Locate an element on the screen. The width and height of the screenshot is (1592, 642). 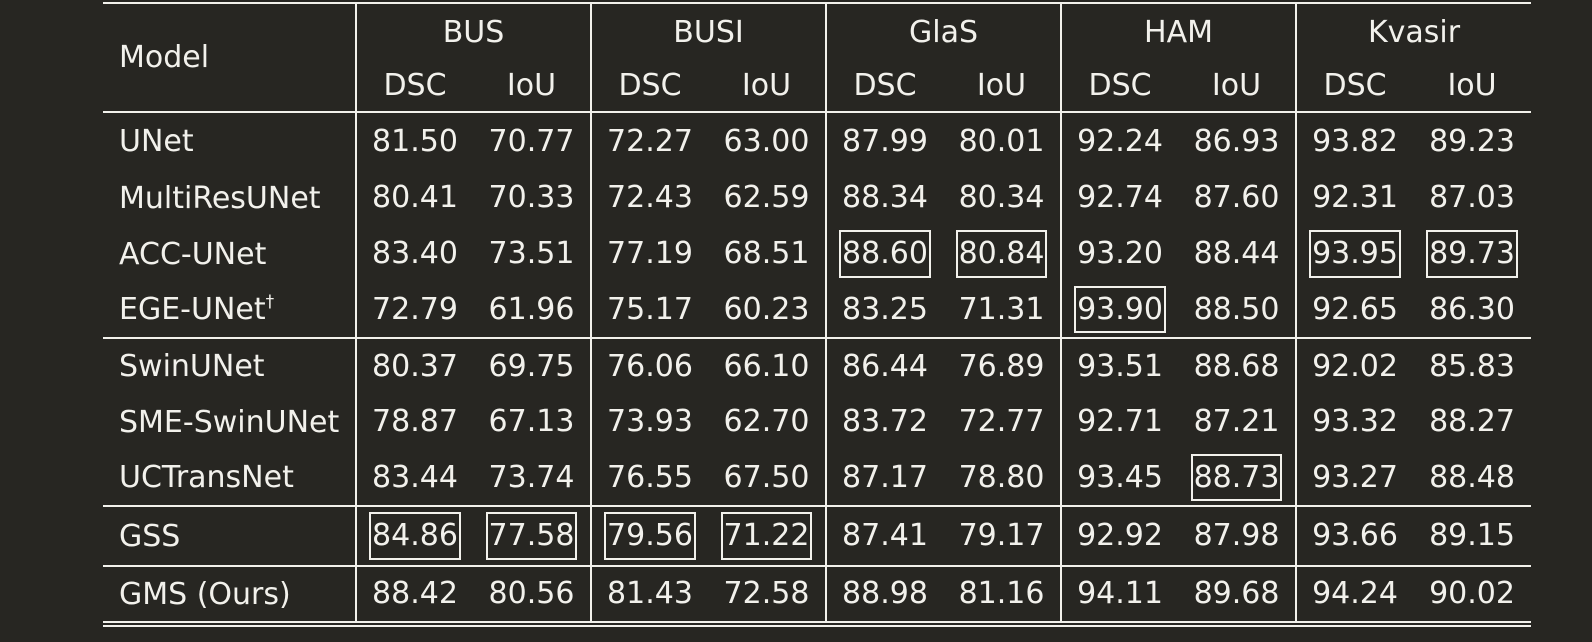
score: 90.02 is located at coordinates (1472, 594).